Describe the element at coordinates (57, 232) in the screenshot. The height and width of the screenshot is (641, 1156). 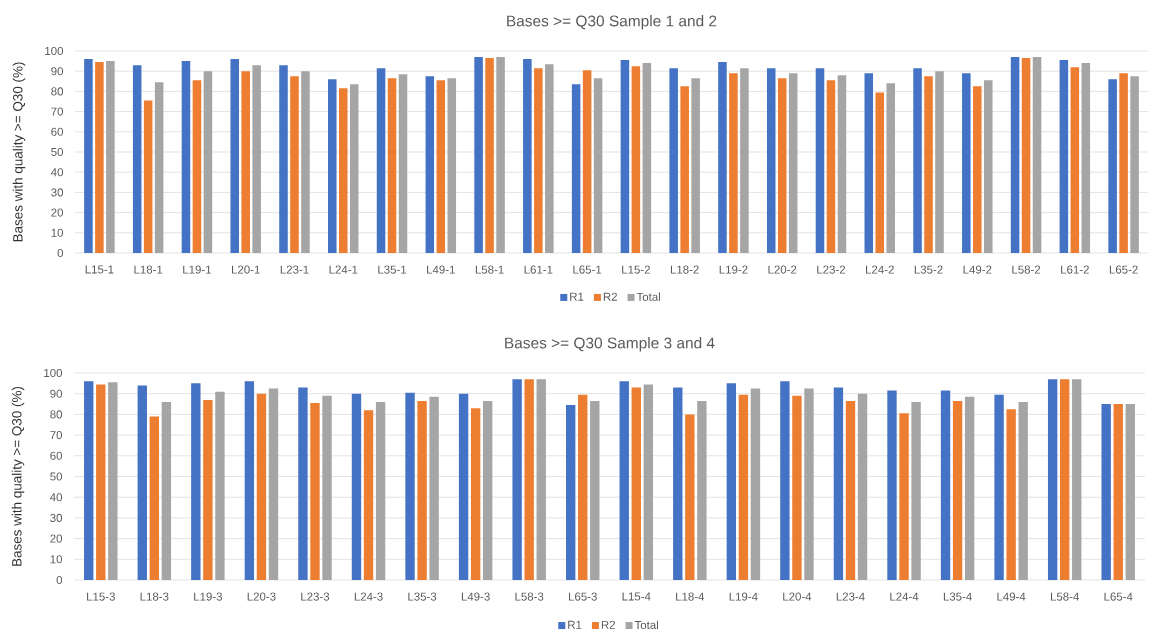
I see `y-tick-label: 10` at that location.